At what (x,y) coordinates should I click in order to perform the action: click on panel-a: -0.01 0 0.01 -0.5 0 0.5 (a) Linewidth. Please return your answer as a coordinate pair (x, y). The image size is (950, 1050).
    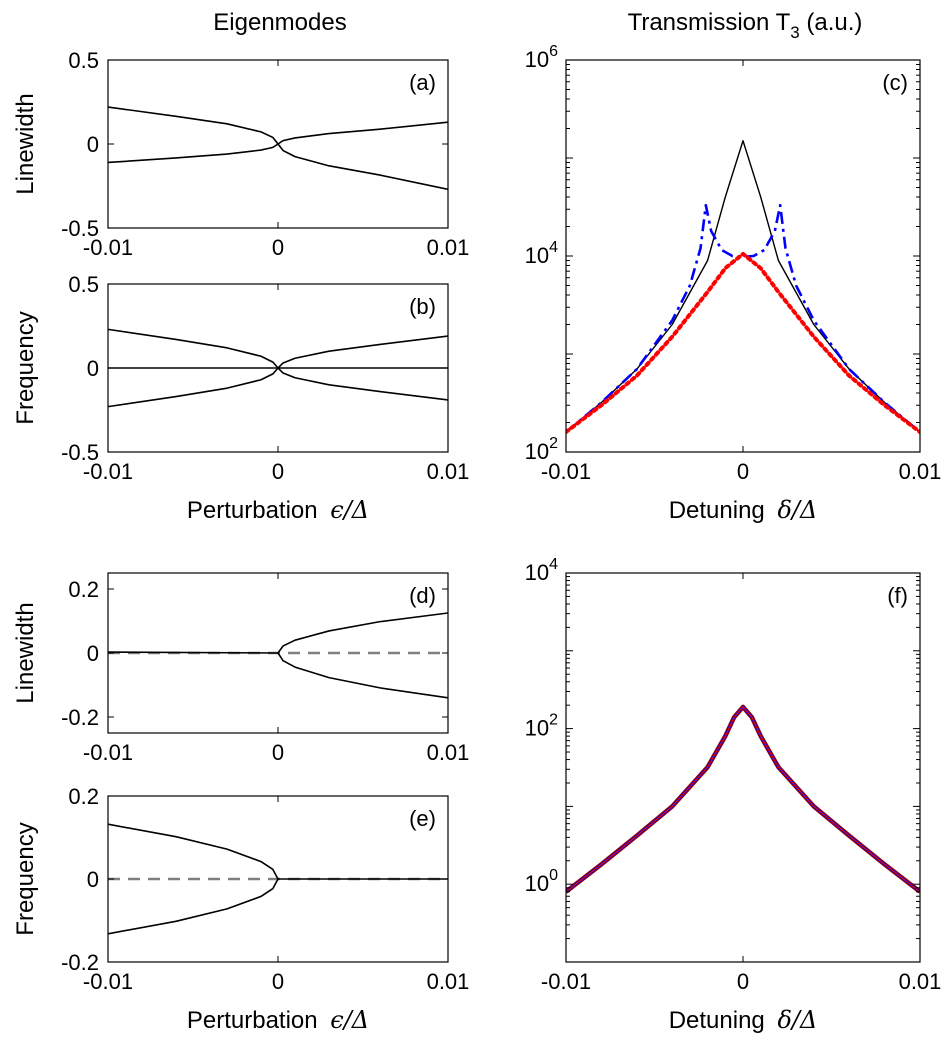
    Looking at the image, I should click on (240, 154).